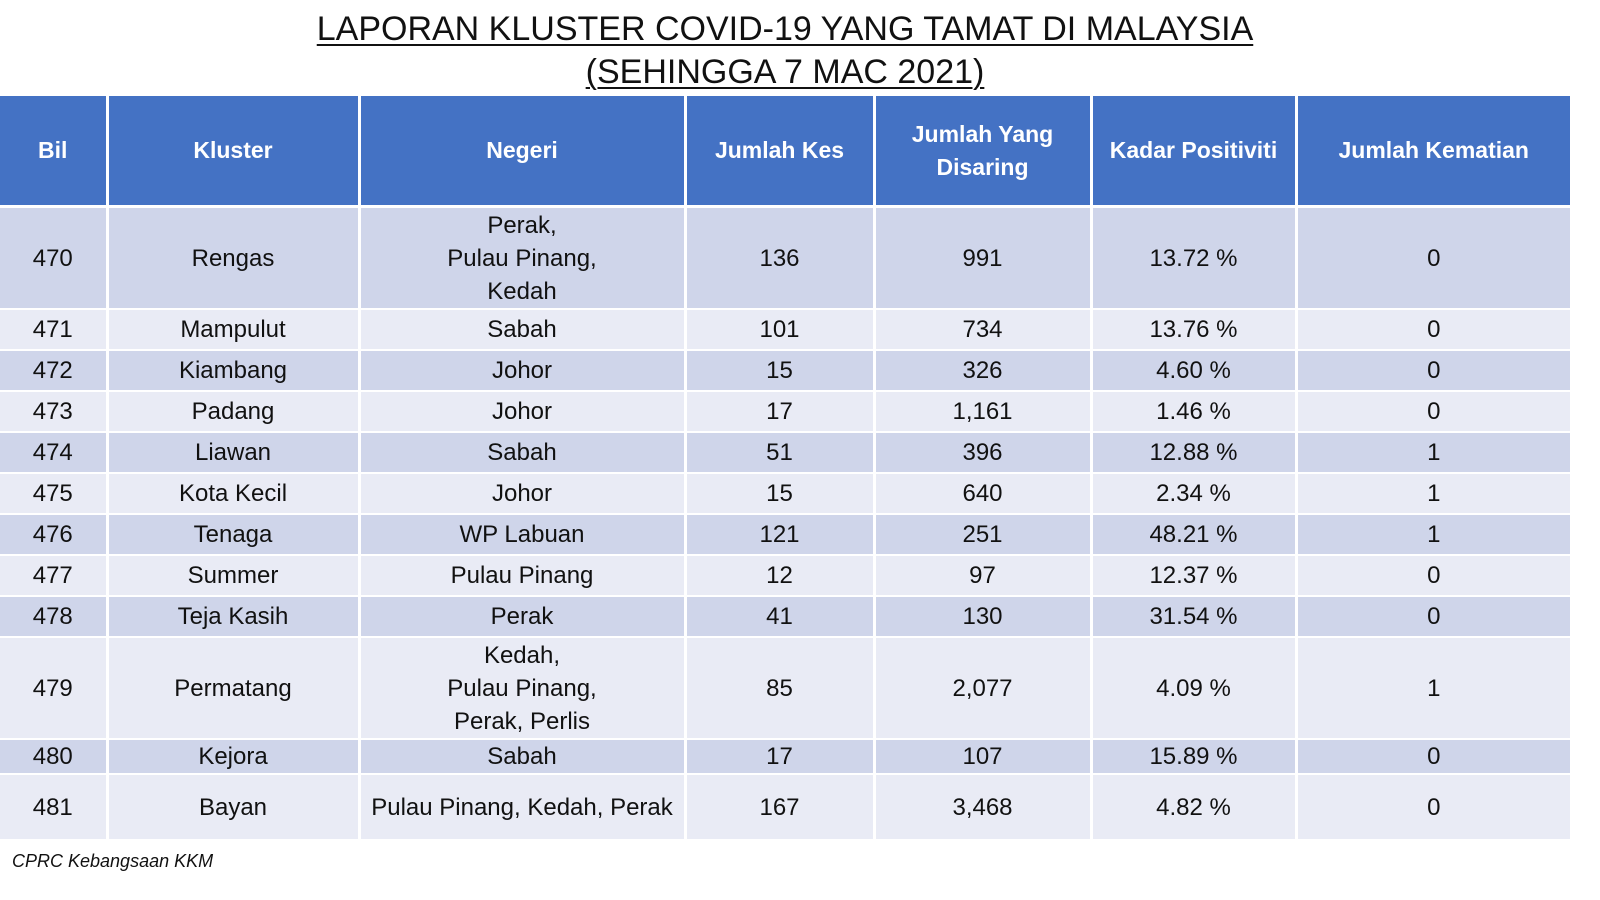 The image size is (1600, 900). Describe the element at coordinates (1194, 453) in the screenshot. I see `cell-positiviti: 12.88 %` at that location.